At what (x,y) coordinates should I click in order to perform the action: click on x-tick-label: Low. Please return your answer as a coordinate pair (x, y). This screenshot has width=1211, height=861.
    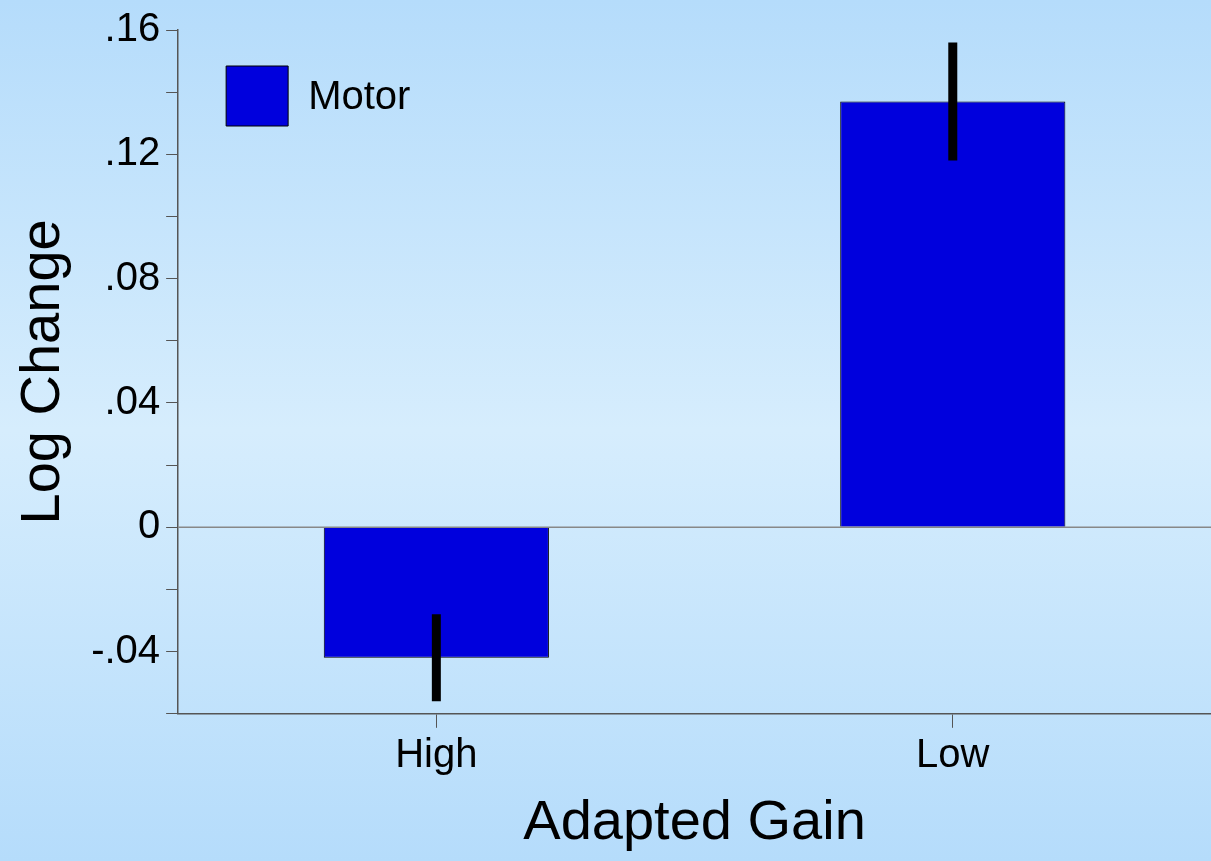
    Looking at the image, I should click on (953, 752).